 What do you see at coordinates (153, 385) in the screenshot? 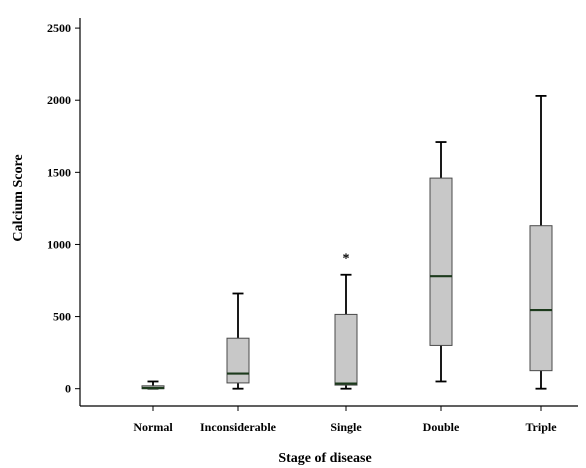
I see `box-normal` at bounding box center [153, 385].